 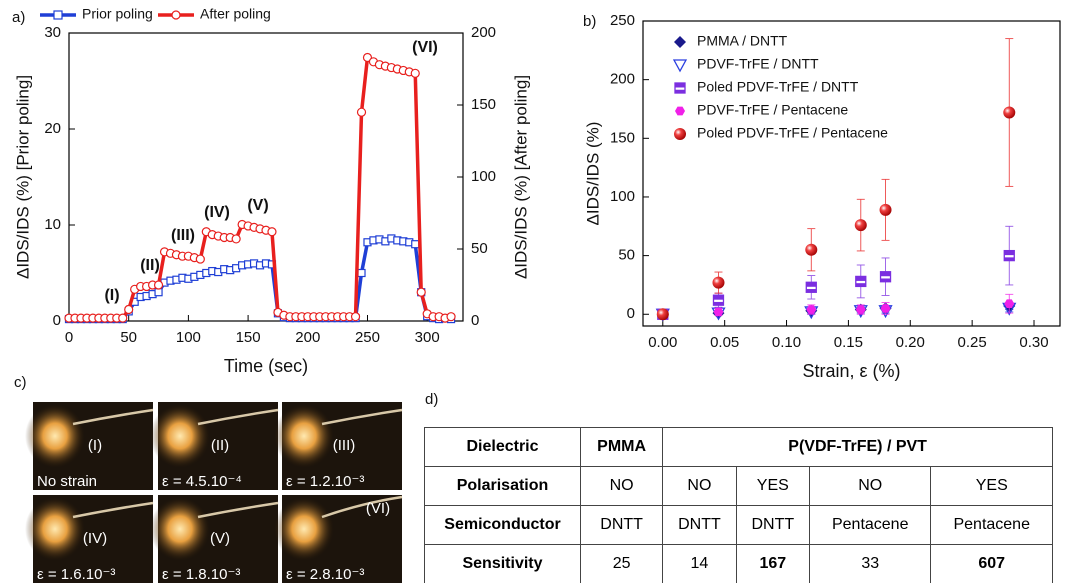 I want to click on panel-label: a), so click(x=18, y=17).